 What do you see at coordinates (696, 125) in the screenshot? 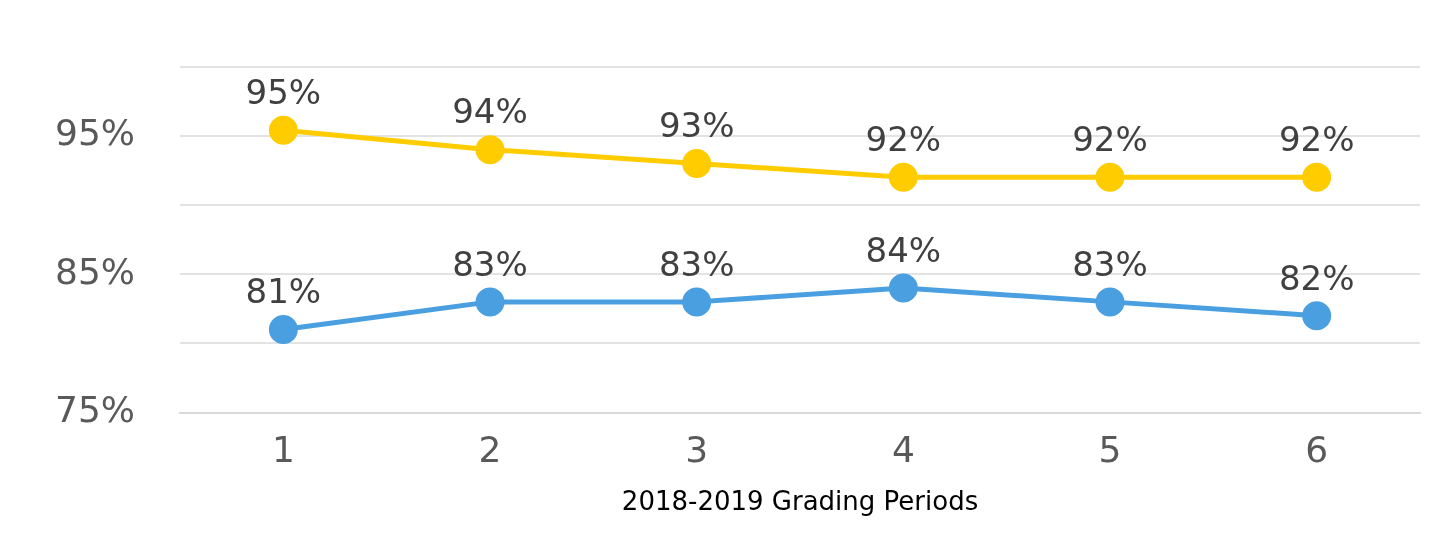
I see `data-label: 93%` at bounding box center [696, 125].